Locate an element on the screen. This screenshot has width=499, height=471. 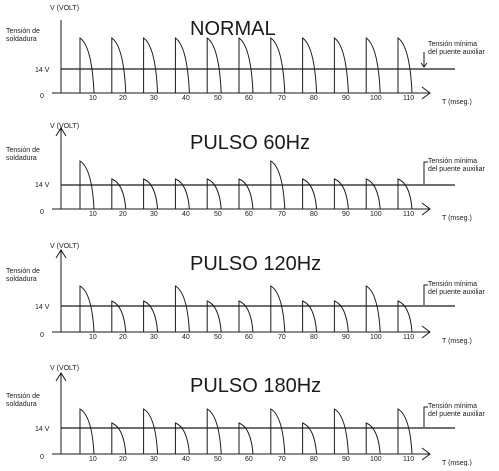
panel-title: PULSO 120Hz is located at coordinates (255, 264).